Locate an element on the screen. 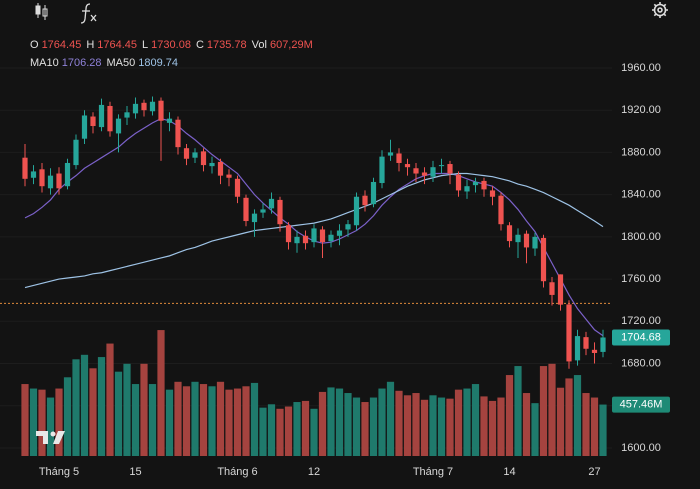  y-tick-label: 1880.00 is located at coordinates (641, 152).